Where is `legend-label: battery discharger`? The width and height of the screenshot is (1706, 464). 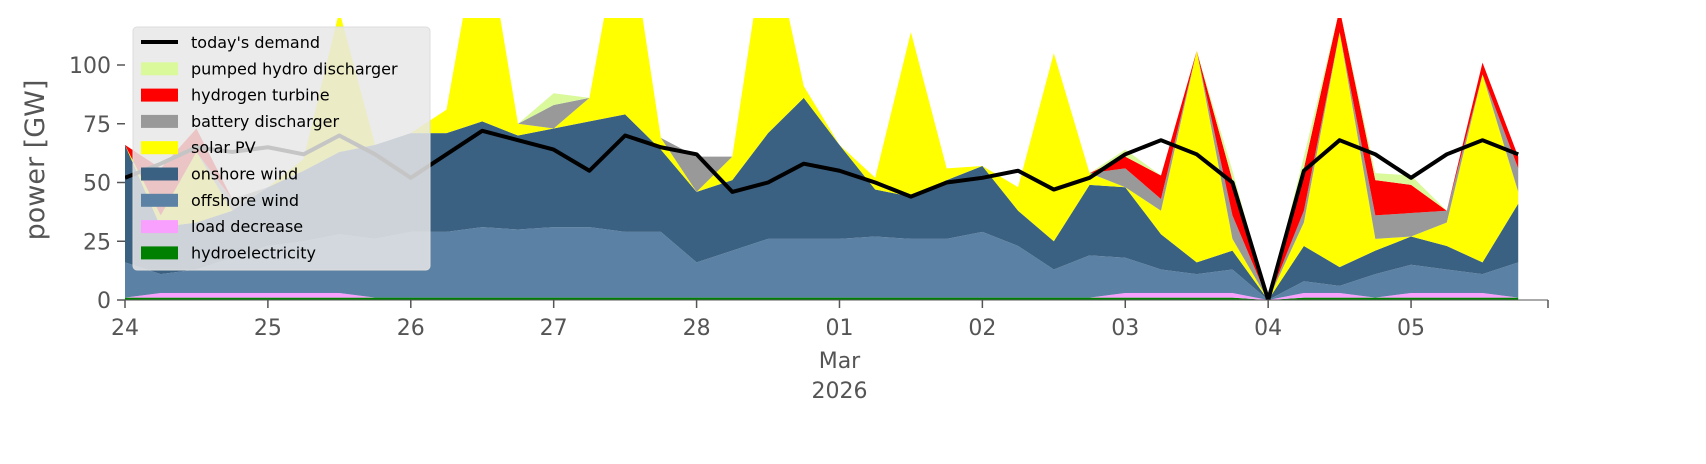
legend-label: battery discharger is located at coordinates (265, 121).